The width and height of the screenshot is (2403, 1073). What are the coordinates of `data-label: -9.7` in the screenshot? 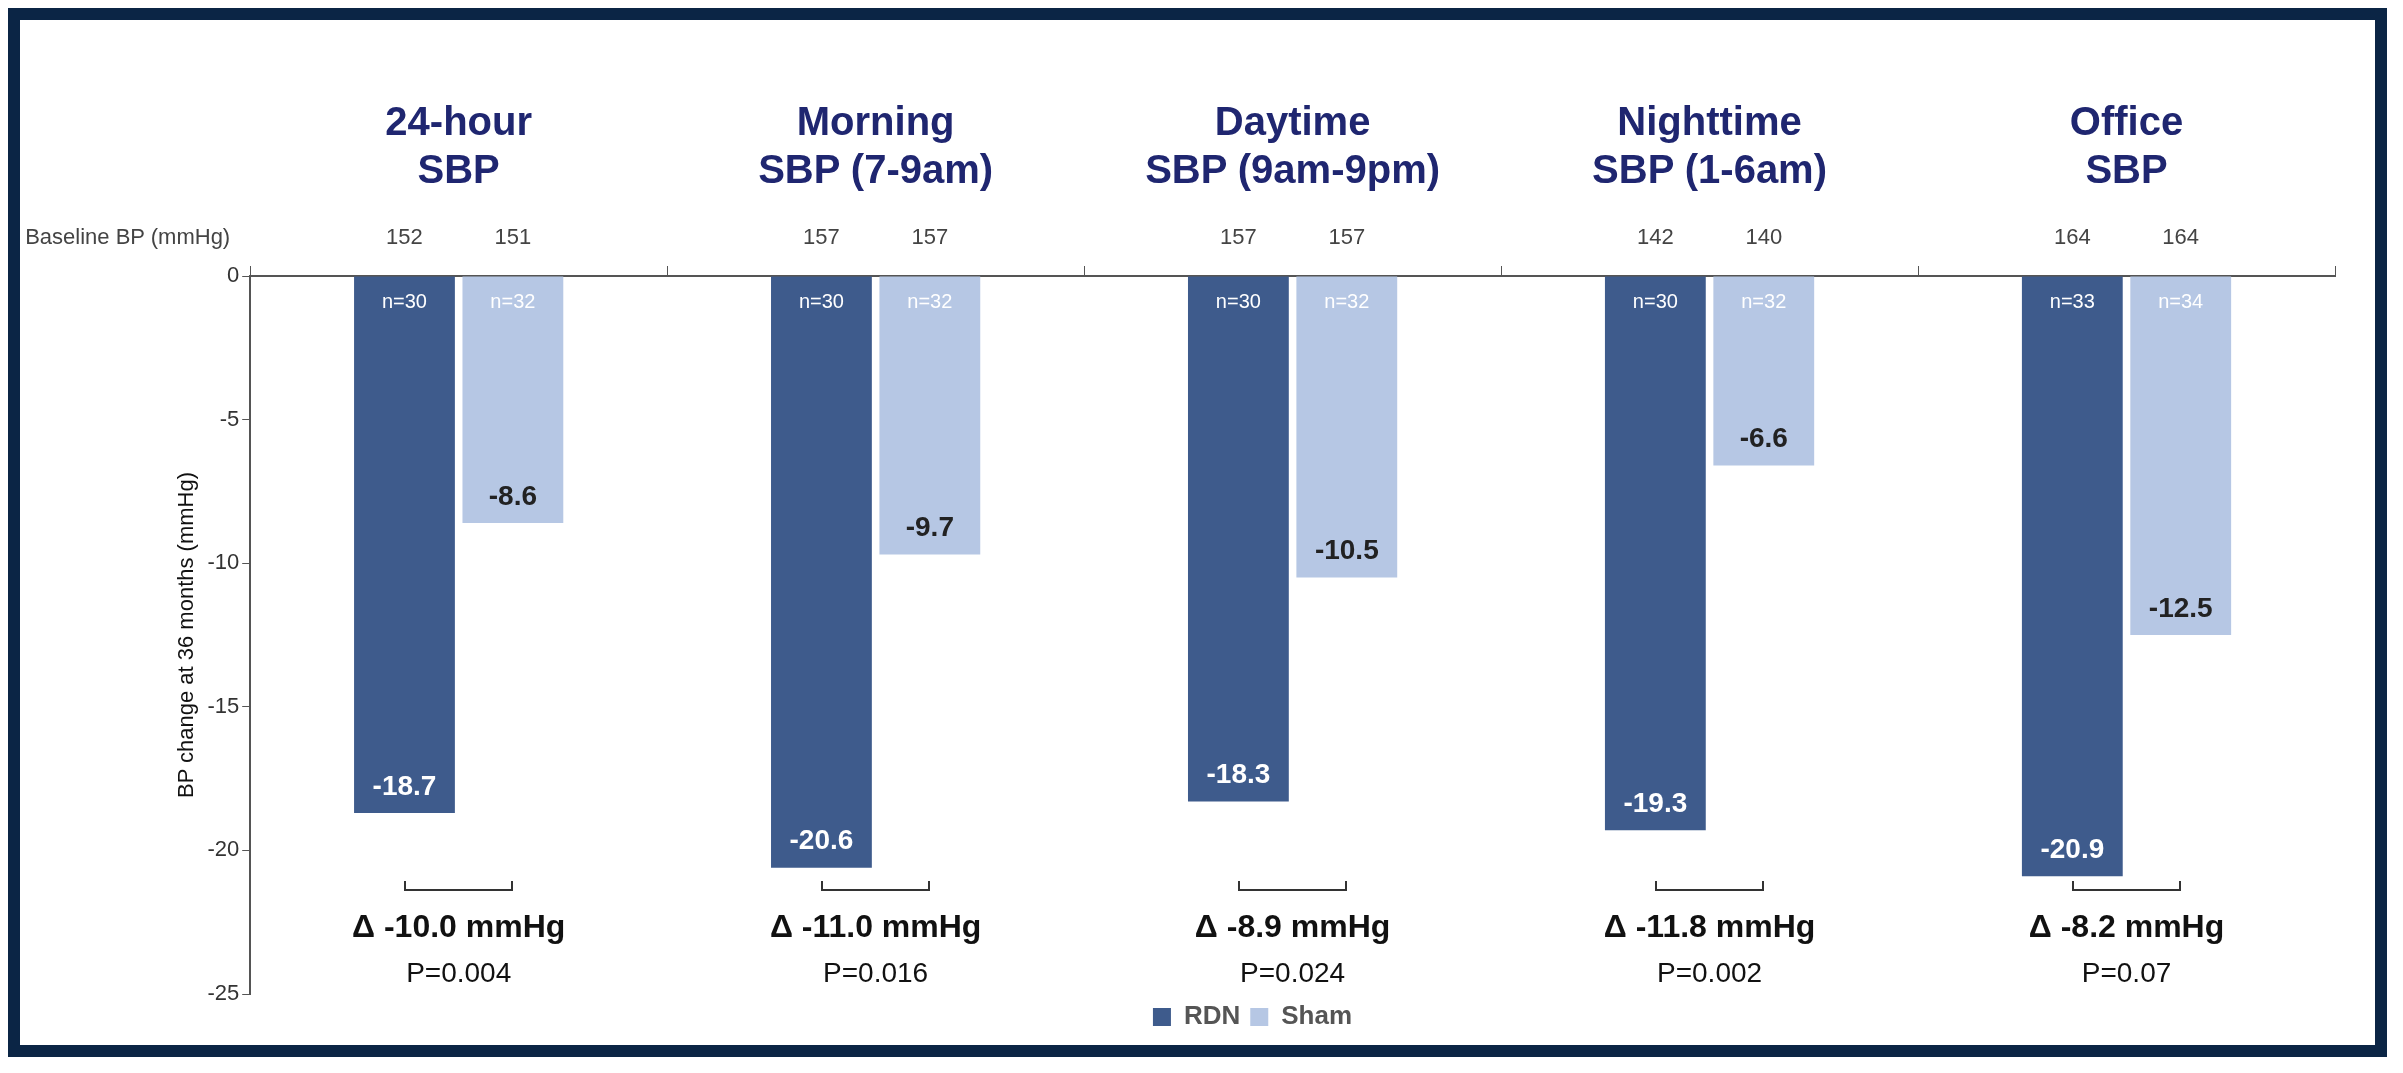 It's located at (929, 527).